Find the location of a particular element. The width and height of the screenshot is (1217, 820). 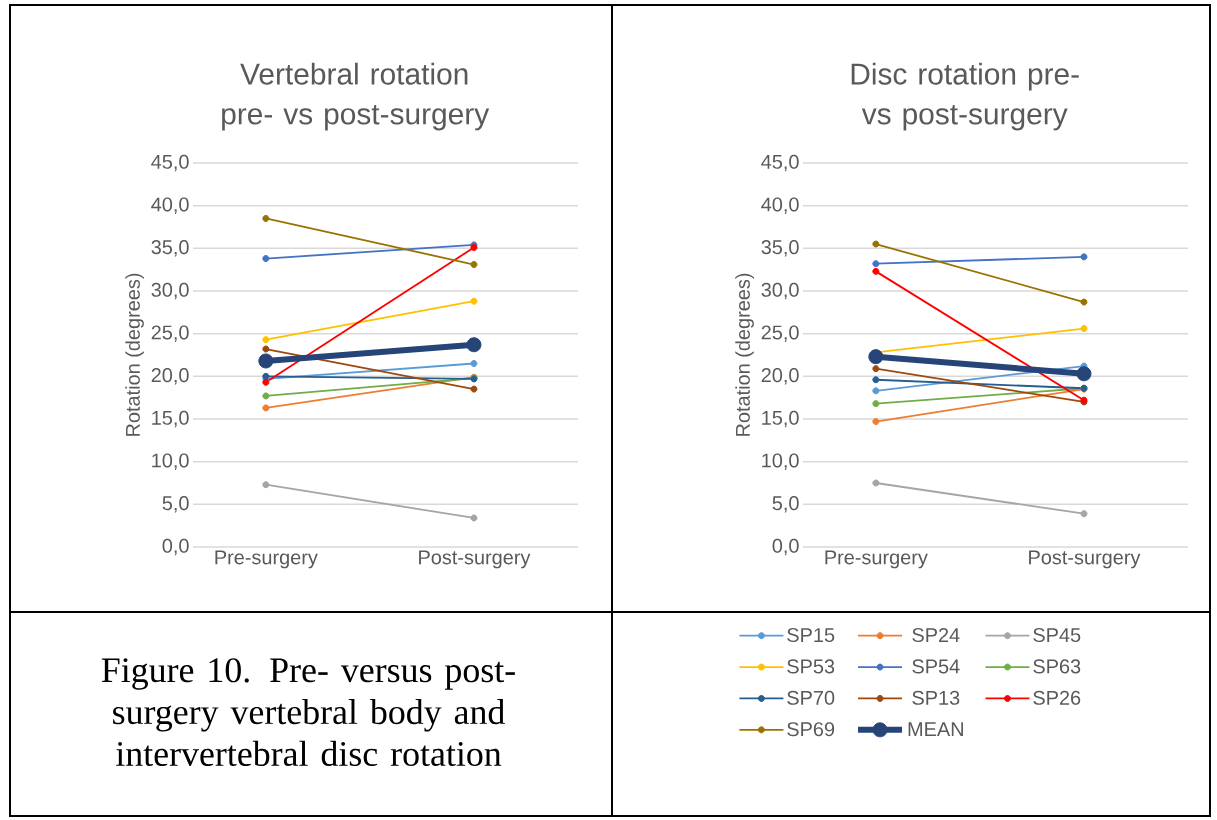

legend-label: MEAN is located at coordinates (935, 729).